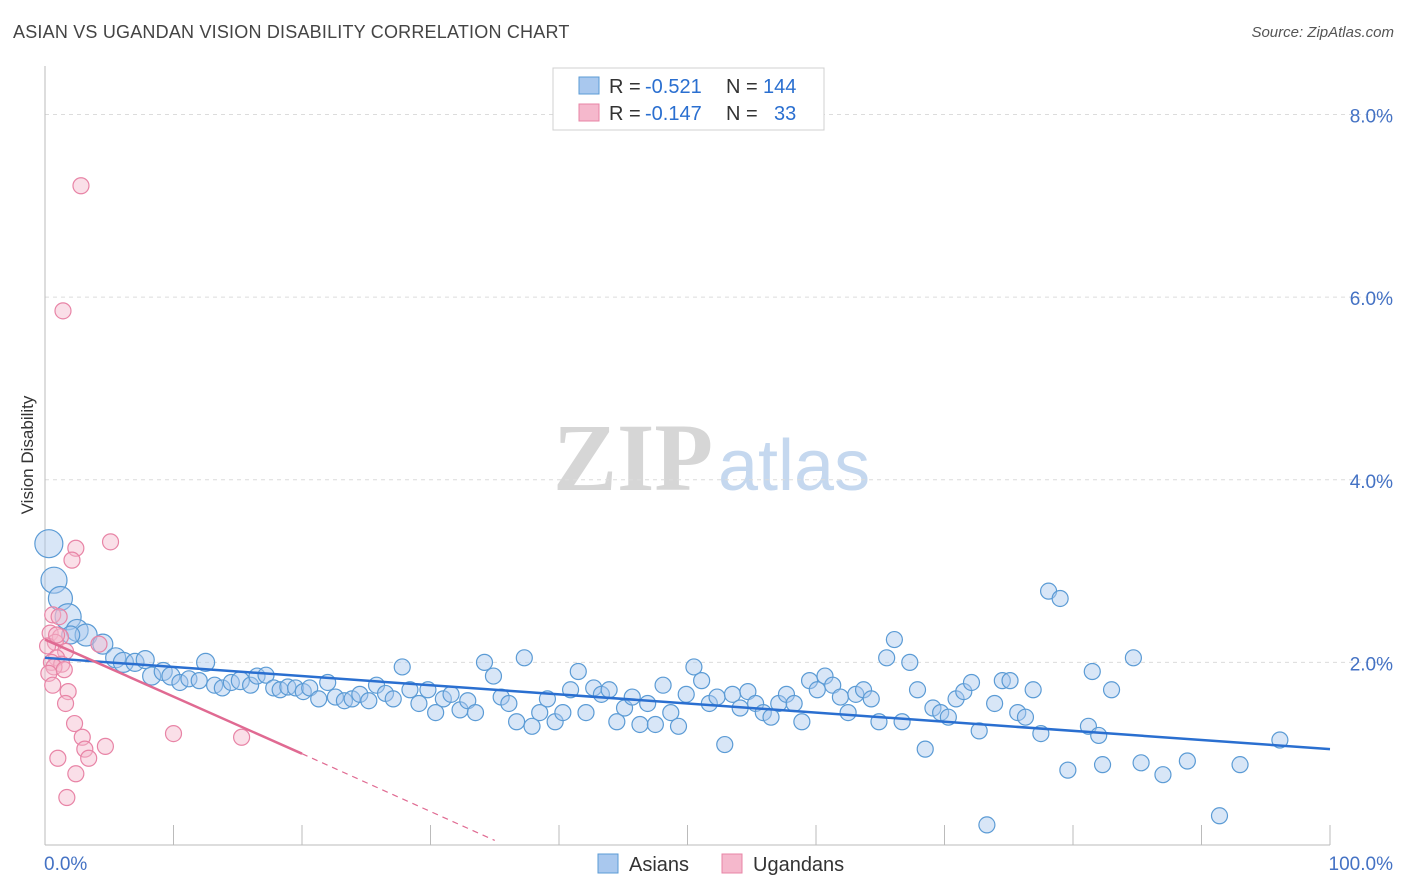 The height and width of the screenshot is (892, 1406). Describe the element at coordinates (398, 797) in the screenshot. I see `ugandan-trend-extension` at that location.